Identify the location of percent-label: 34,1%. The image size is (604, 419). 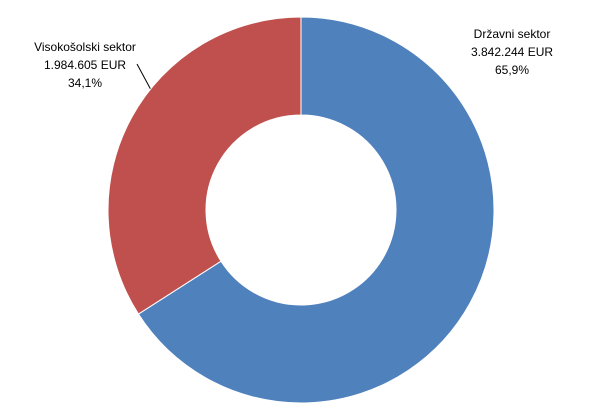
(85, 83).